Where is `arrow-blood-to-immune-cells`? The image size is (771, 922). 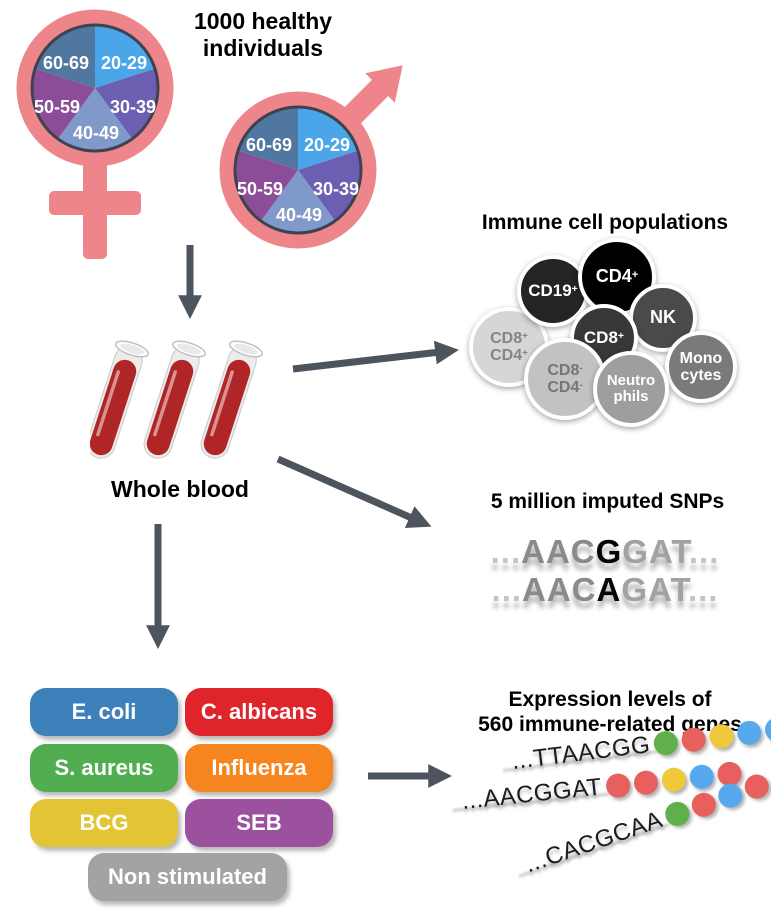
arrow-blood-to-immune-cells is located at coordinates (375, 356).